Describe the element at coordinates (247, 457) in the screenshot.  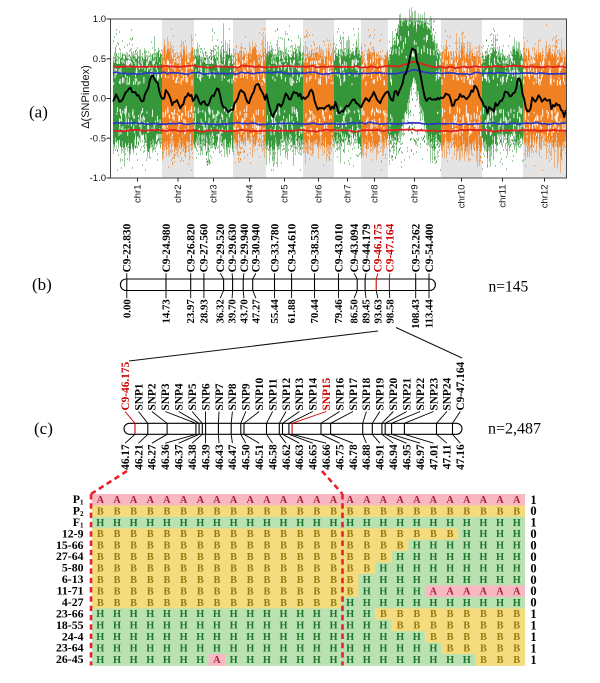
I see `svg-text: 46.50` at that location.